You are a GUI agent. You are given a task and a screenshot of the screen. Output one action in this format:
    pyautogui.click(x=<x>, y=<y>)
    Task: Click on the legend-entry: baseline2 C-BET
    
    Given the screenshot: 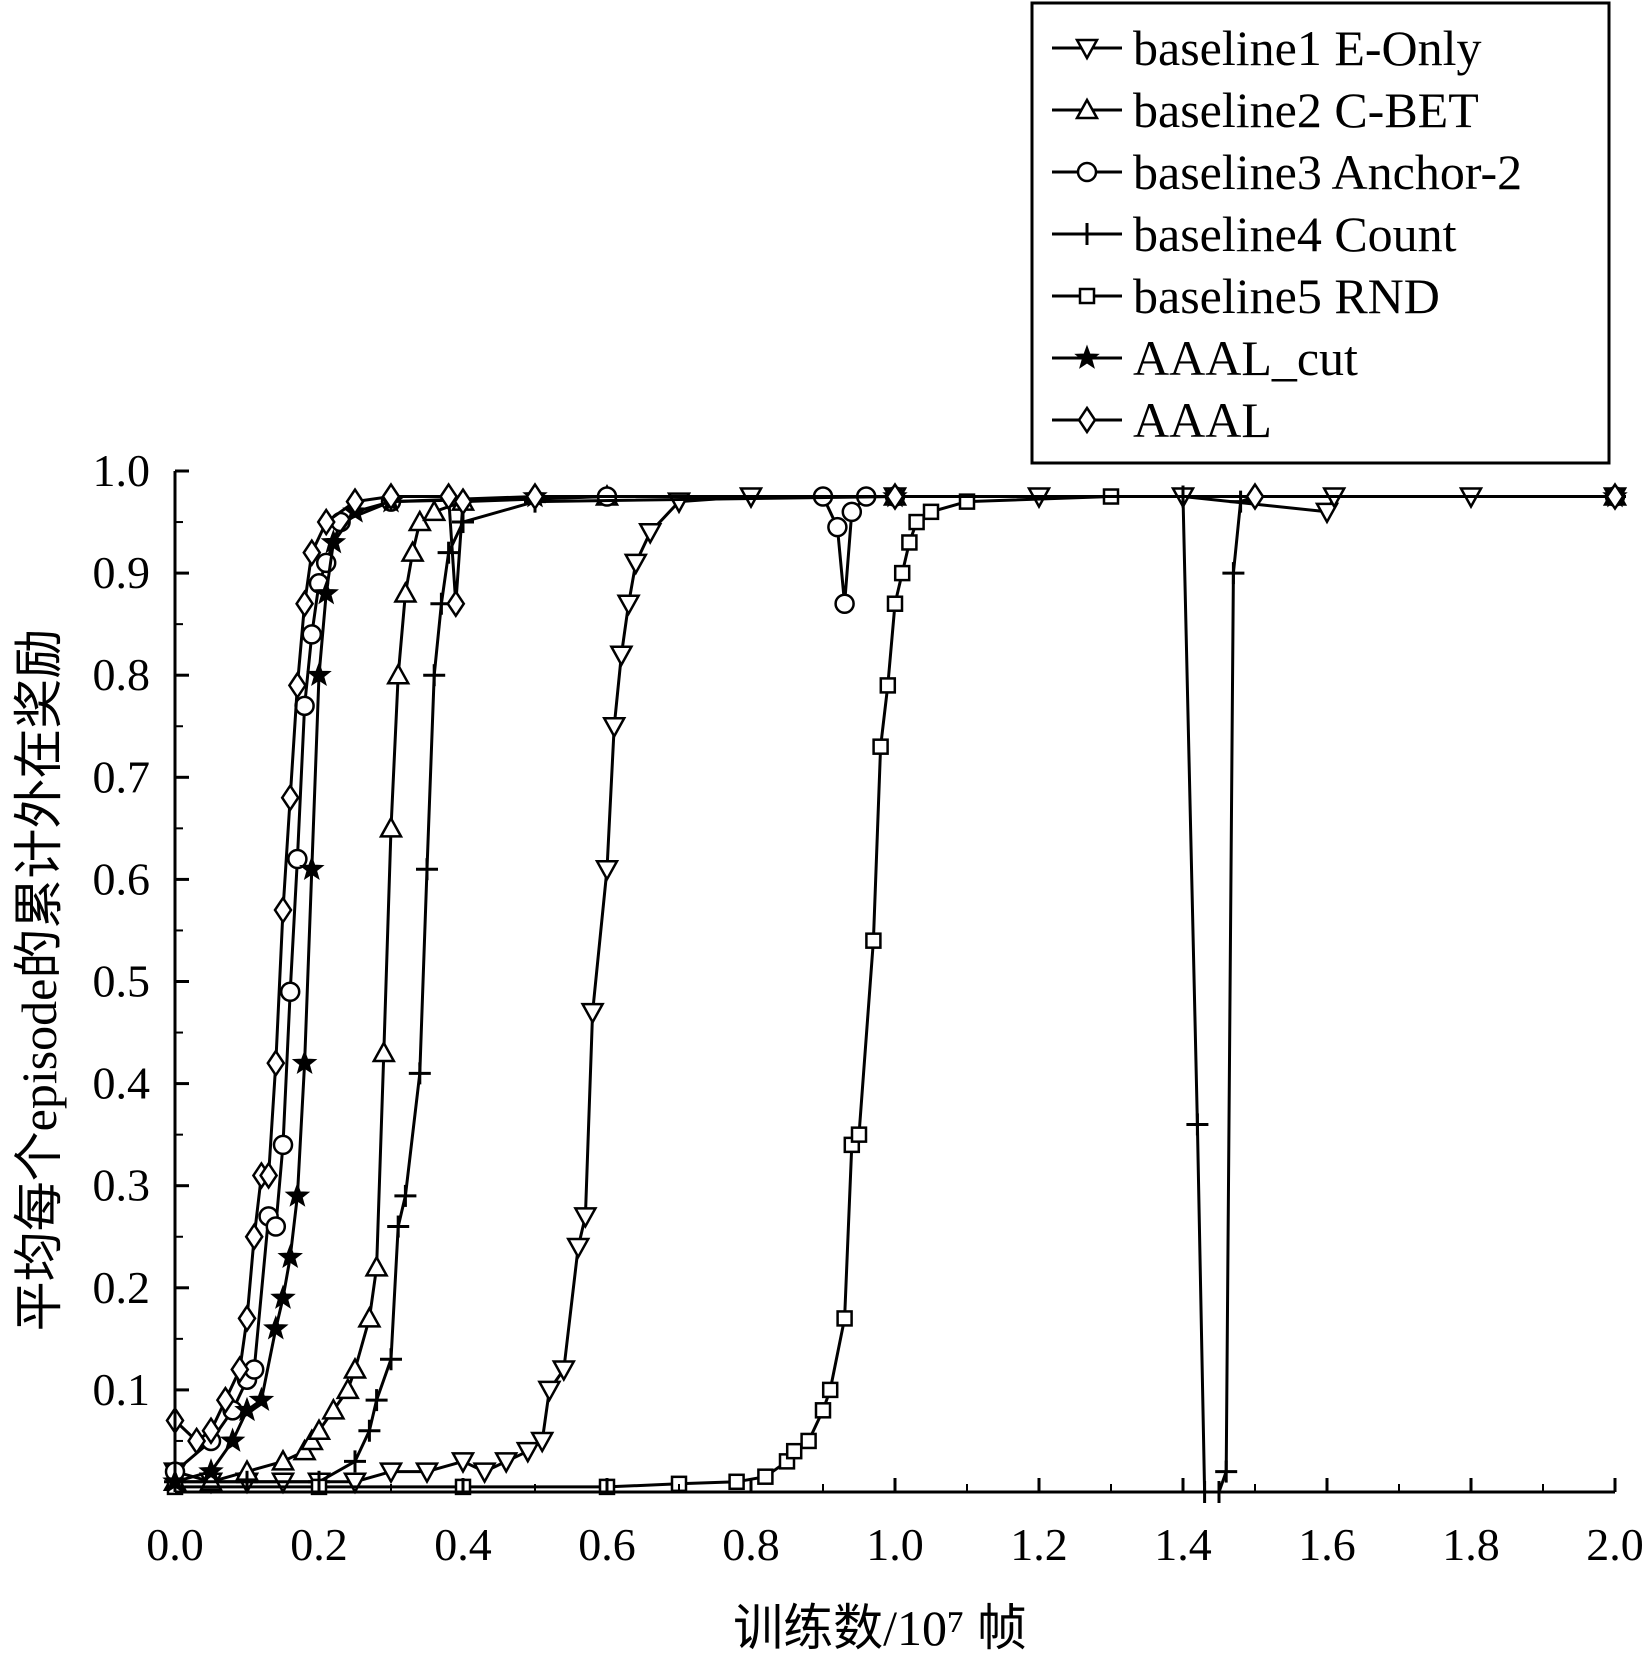 What is the action you would take?
    pyautogui.click(x=1265, y=110)
    